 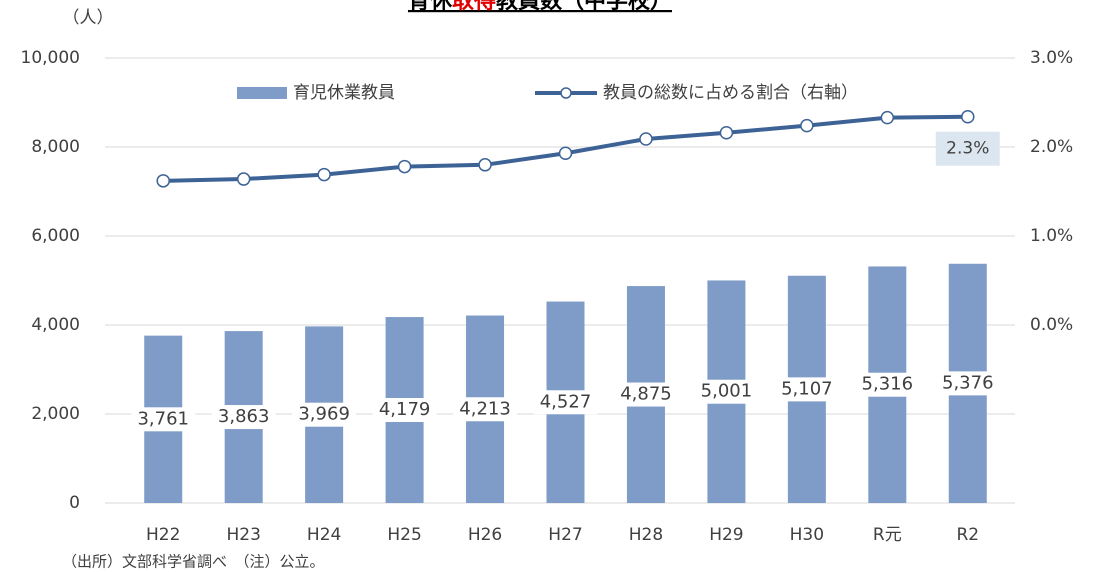 I want to click on data-label: 5,316, so click(x=888, y=384).